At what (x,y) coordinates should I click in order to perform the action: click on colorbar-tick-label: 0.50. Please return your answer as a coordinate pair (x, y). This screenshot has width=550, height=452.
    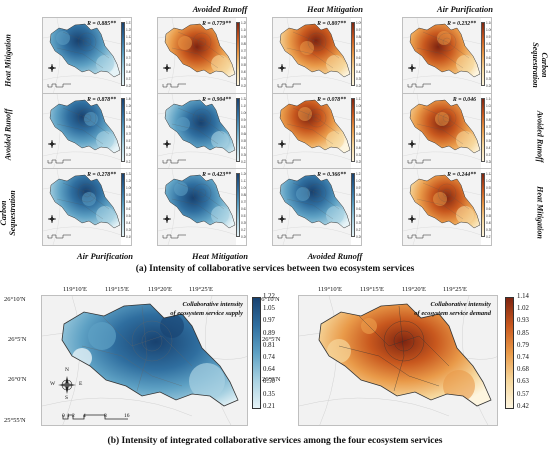
    Looking at the image, I should click on (269, 382).